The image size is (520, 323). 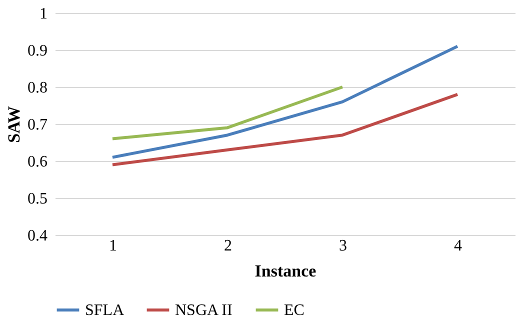 I want to click on y-tick-label: 1, so click(x=44, y=14).